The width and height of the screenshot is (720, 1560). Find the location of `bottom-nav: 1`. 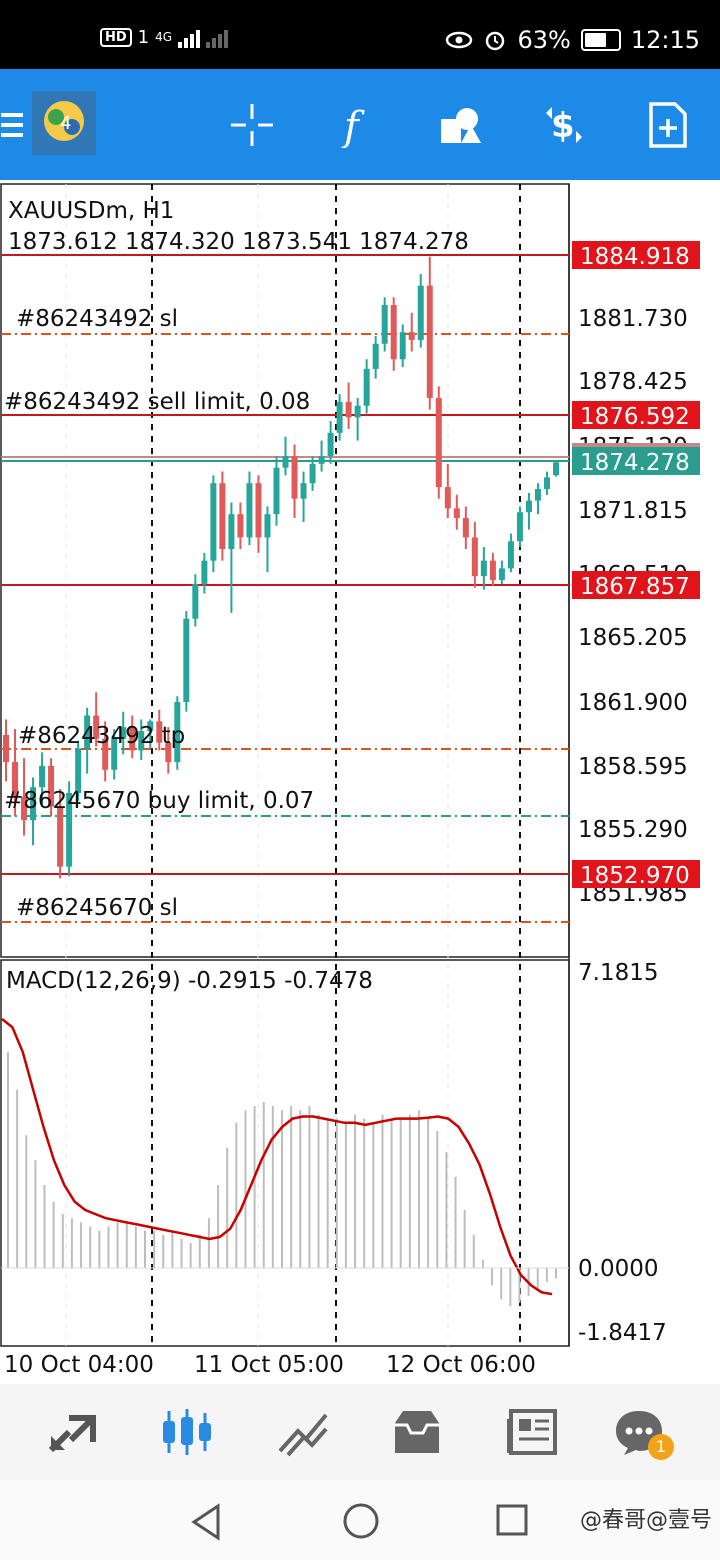

bottom-nav: 1 is located at coordinates (360, 1432).